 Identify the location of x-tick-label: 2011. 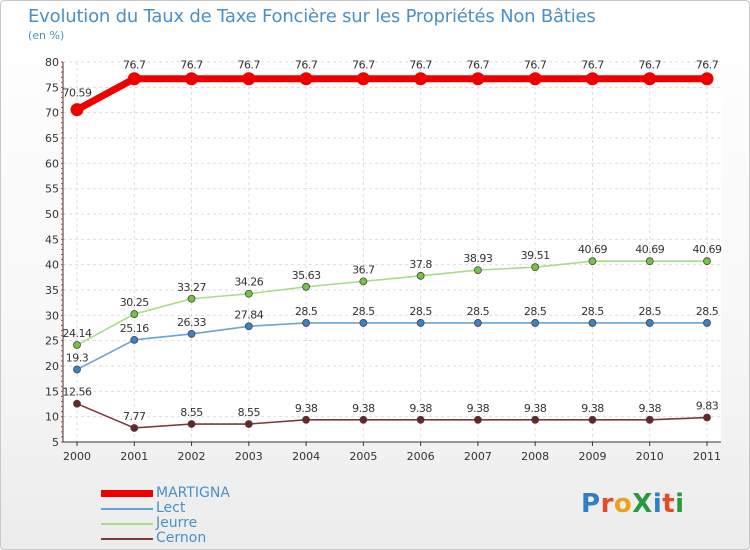
(707, 456).